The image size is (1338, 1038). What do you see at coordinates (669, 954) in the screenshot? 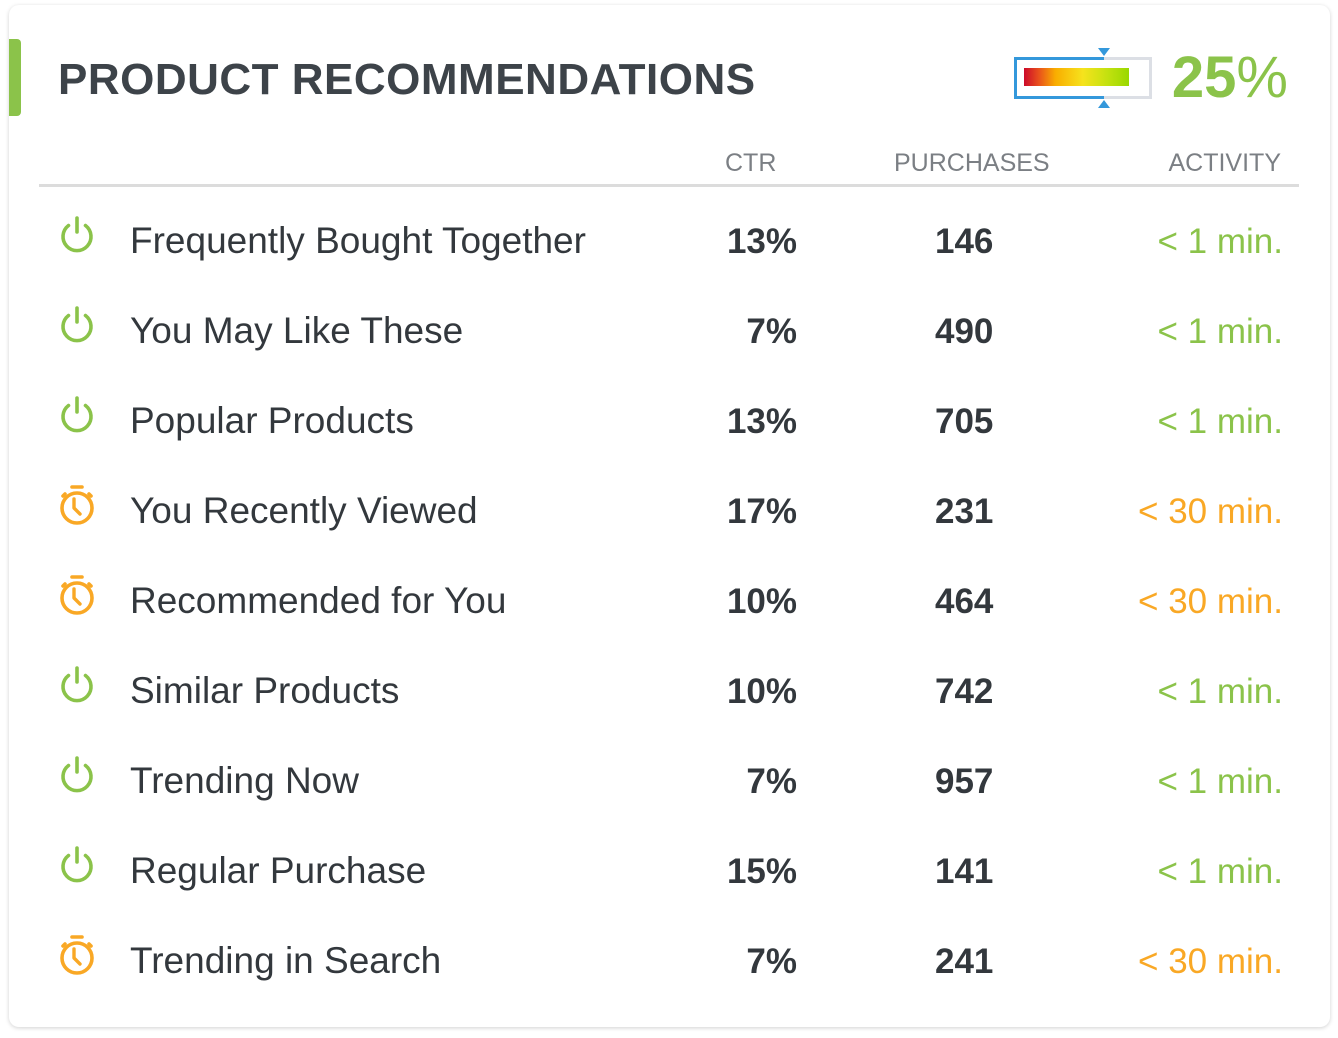
I see `table-row: Trending in Search 7% 241 < 30 min.` at bounding box center [669, 954].